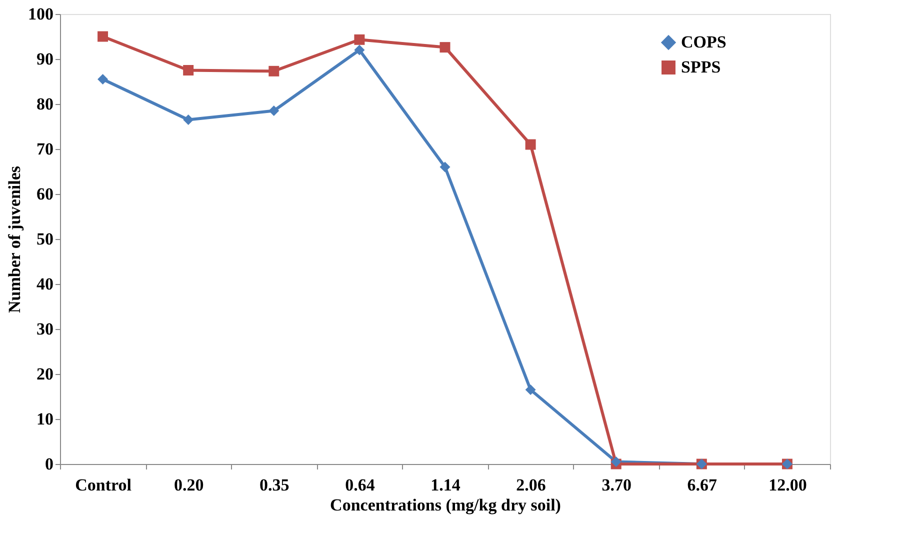 The height and width of the screenshot is (541, 902). I want to click on y-tick-label: 40, so click(45, 284).